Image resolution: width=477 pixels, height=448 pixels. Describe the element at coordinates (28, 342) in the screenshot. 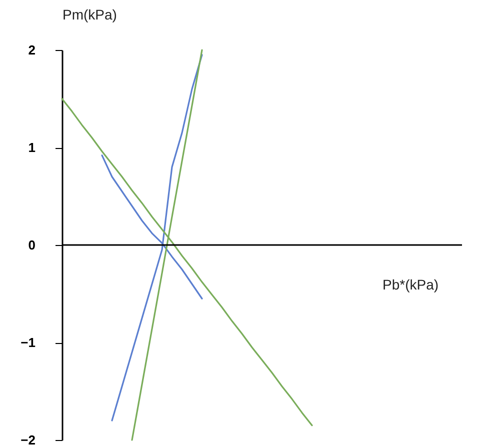

I see `y-tick-label: −1` at that location.